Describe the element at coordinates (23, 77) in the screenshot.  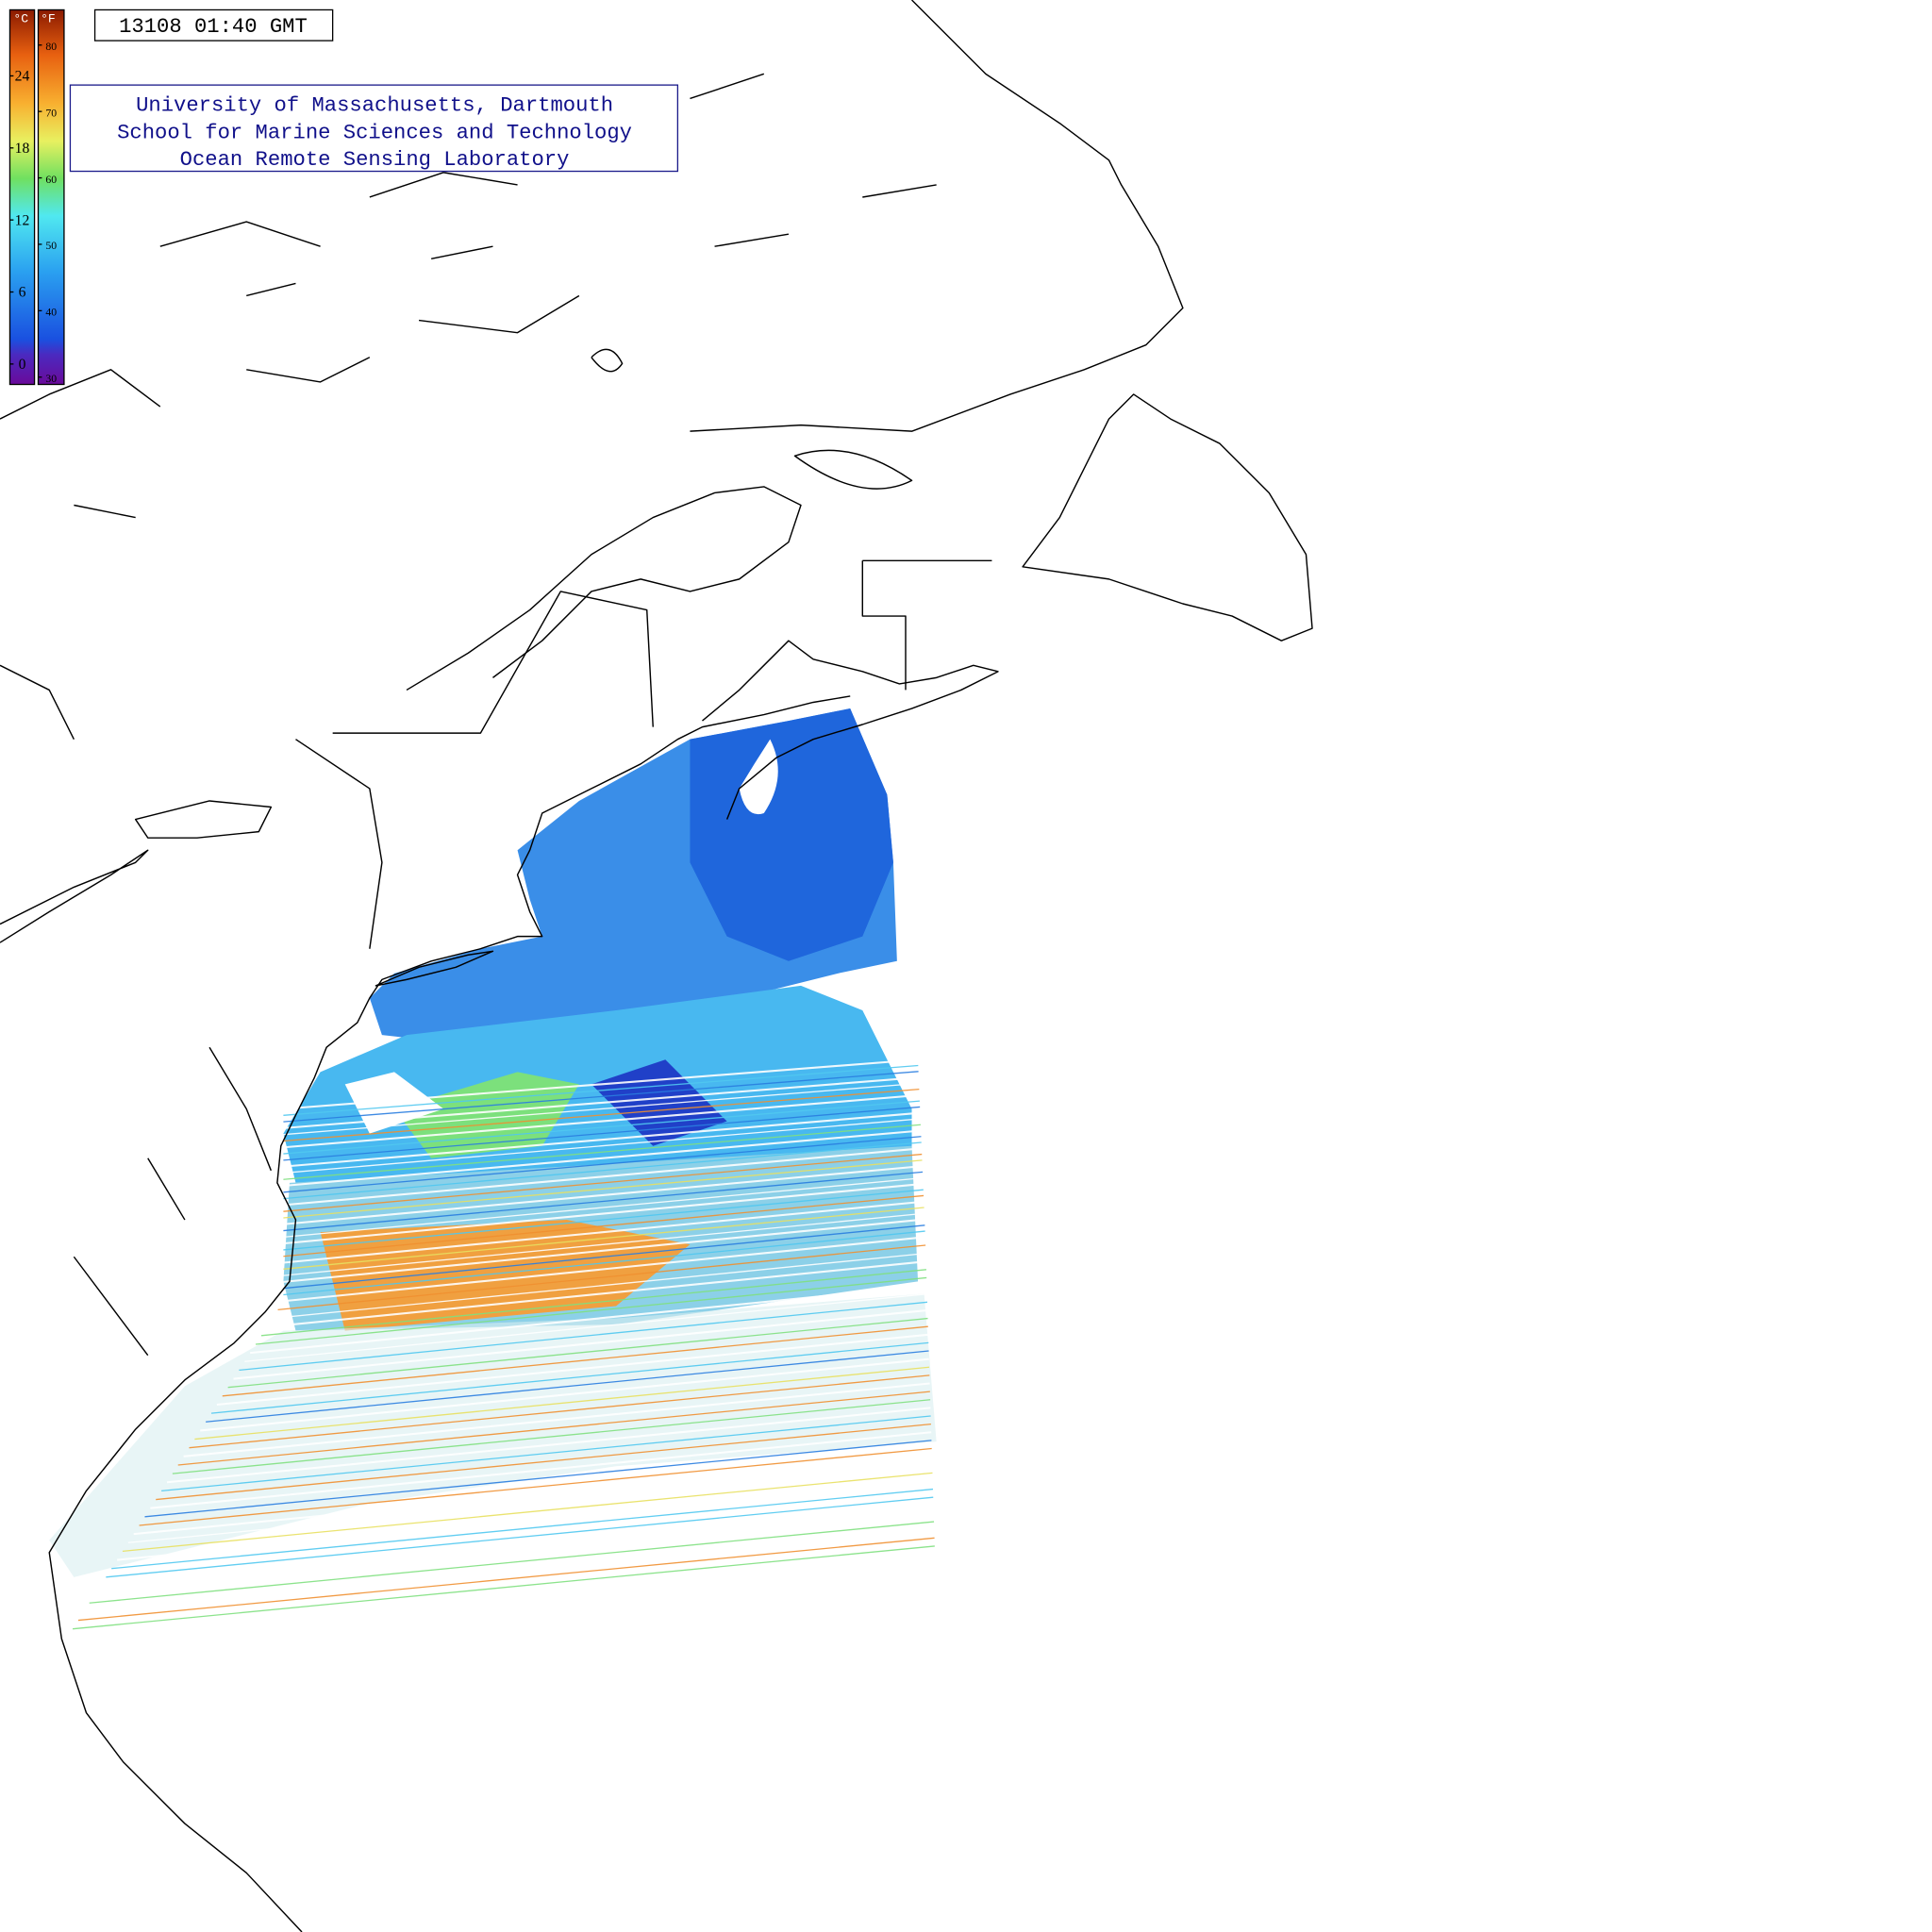
I see `tick-label: 24` at that location.